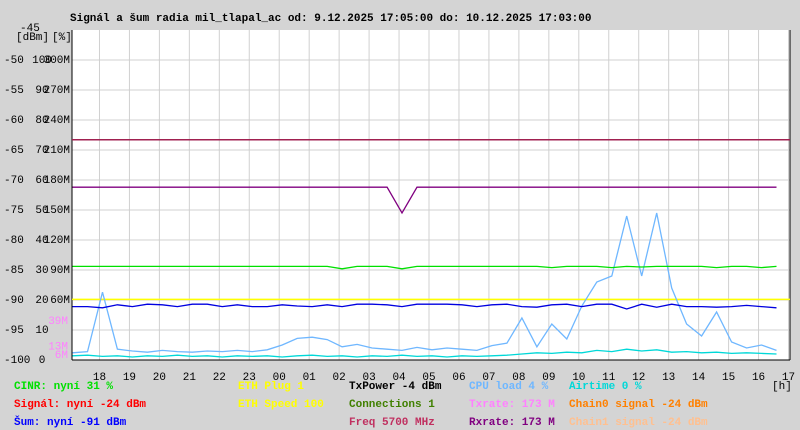  I want to click on y-unit-label: [dBm], so click(32, 38).